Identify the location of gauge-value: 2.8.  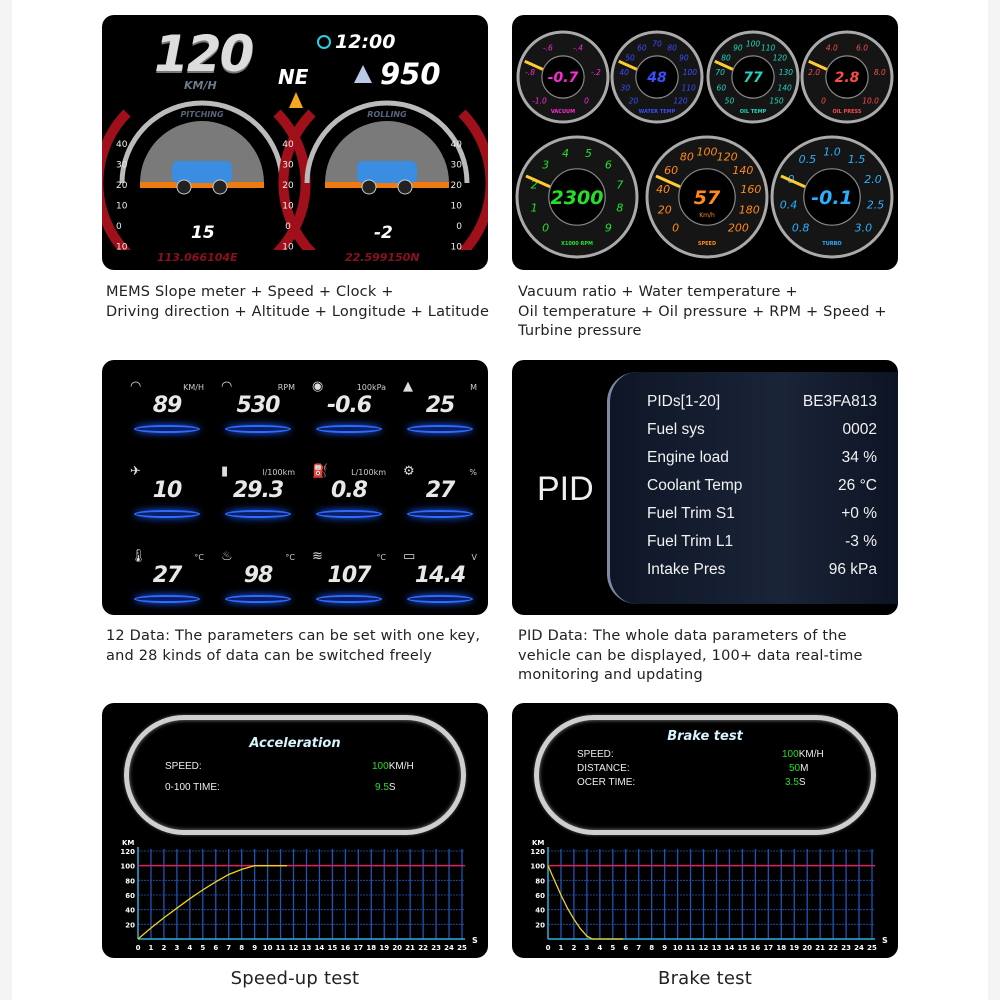
(847, 78).